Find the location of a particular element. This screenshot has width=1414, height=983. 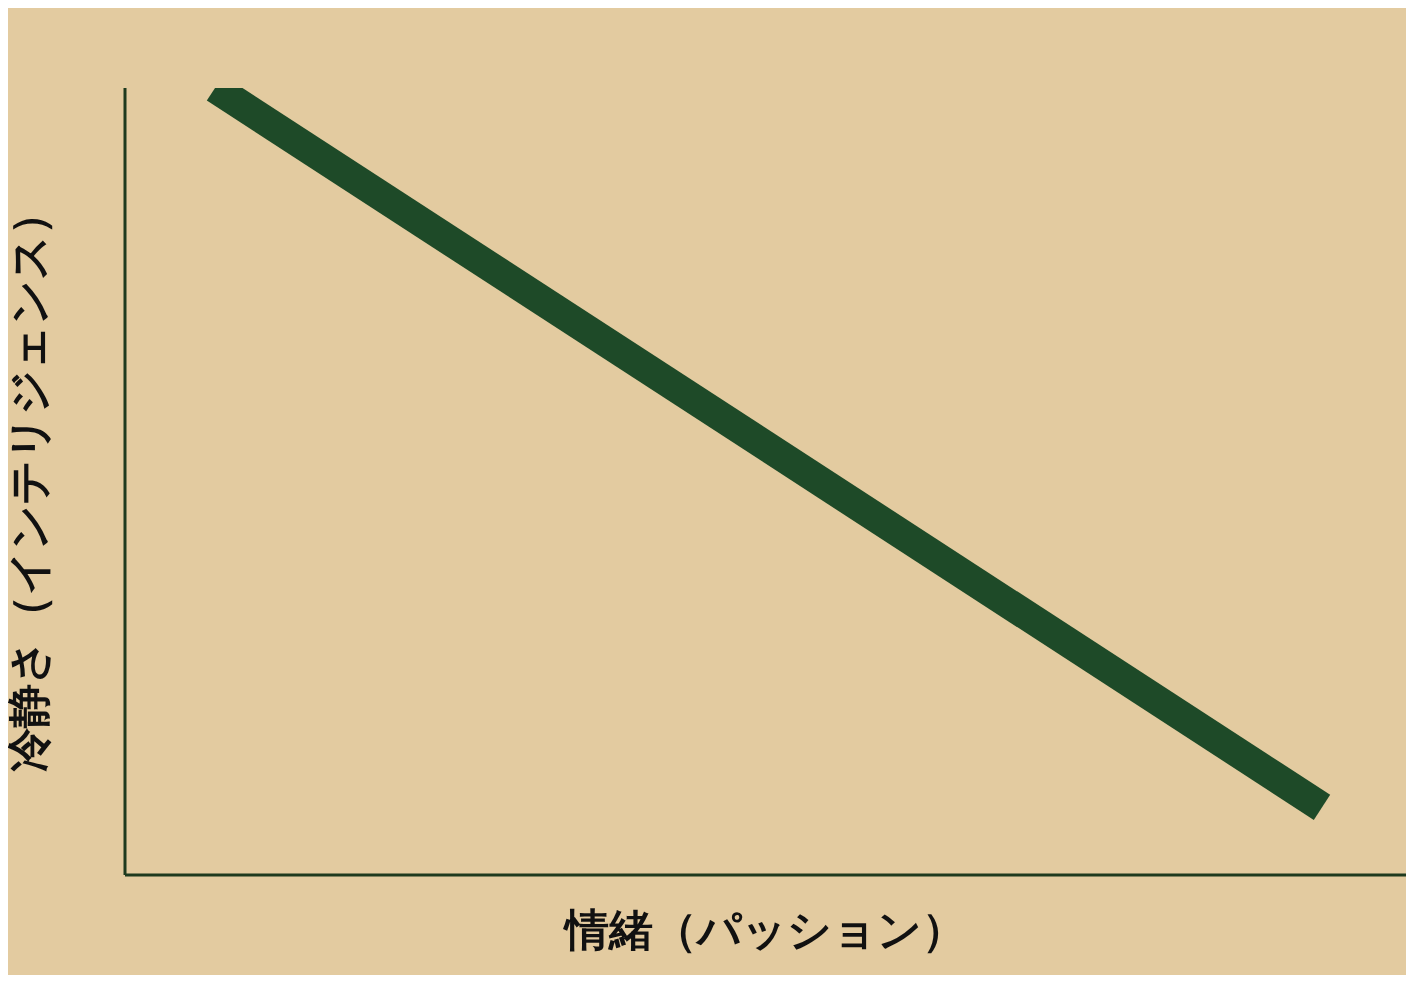

y-axis-title: 冷静さ（インテリジェンス） is located at coordinates (28, 481).